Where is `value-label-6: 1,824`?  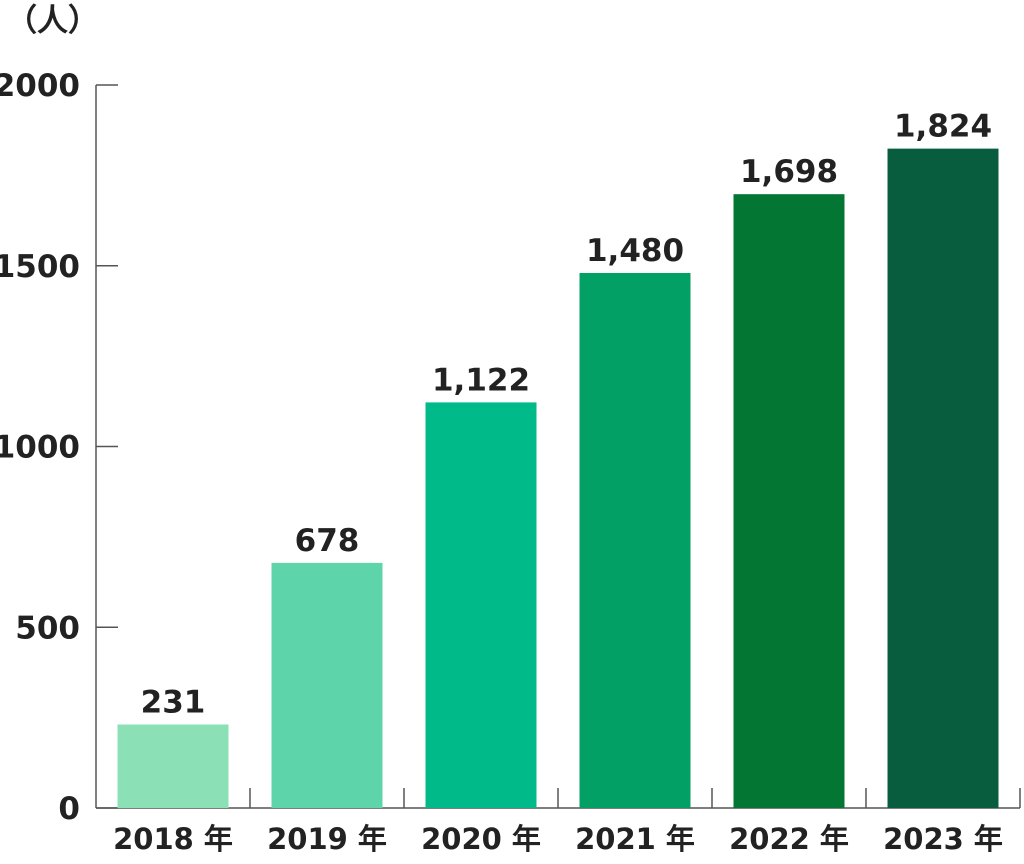
value-label-6: 1,824 is located at coordinates (943, 127).